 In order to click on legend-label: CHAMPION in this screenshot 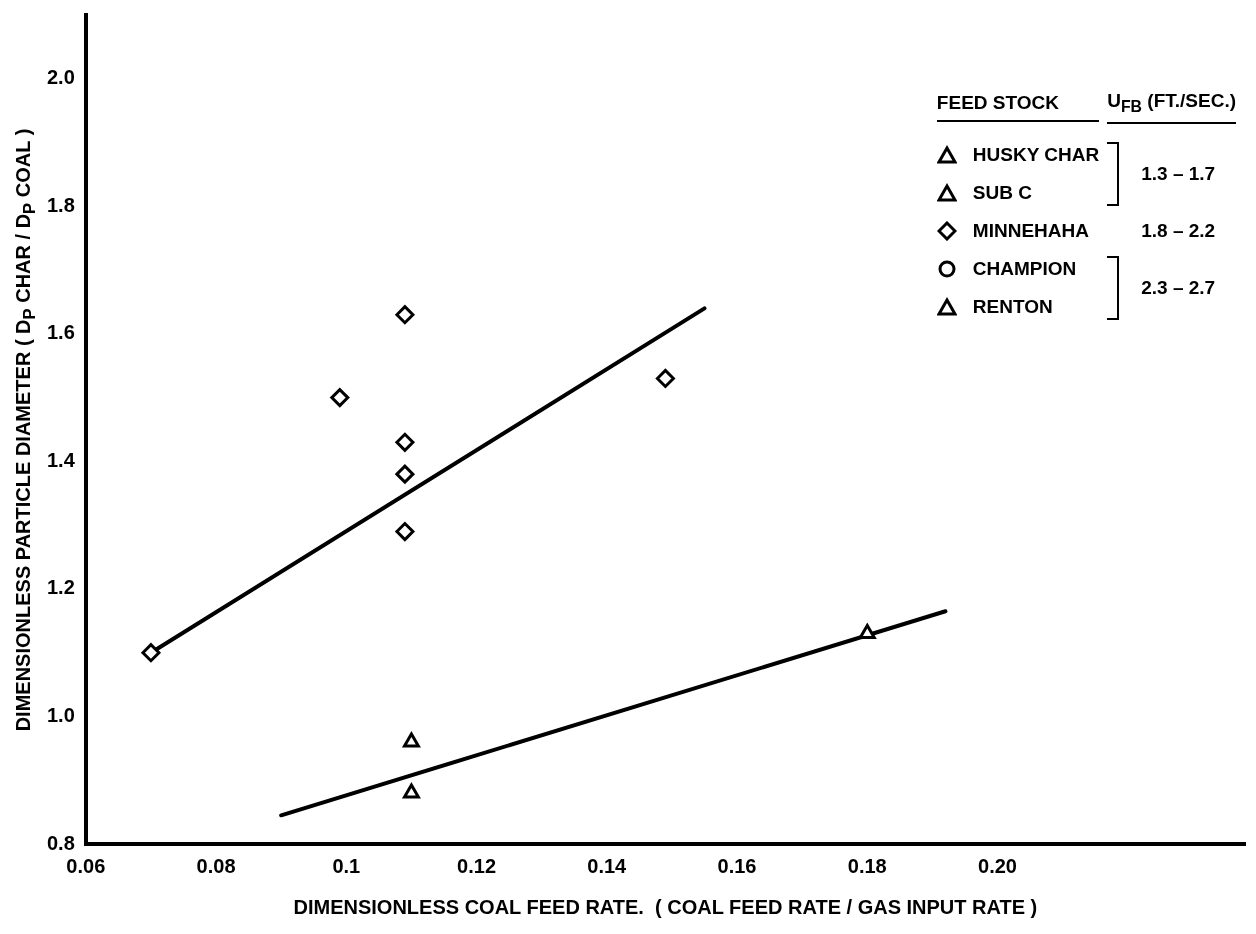, I will do `click(1024, 268)`.